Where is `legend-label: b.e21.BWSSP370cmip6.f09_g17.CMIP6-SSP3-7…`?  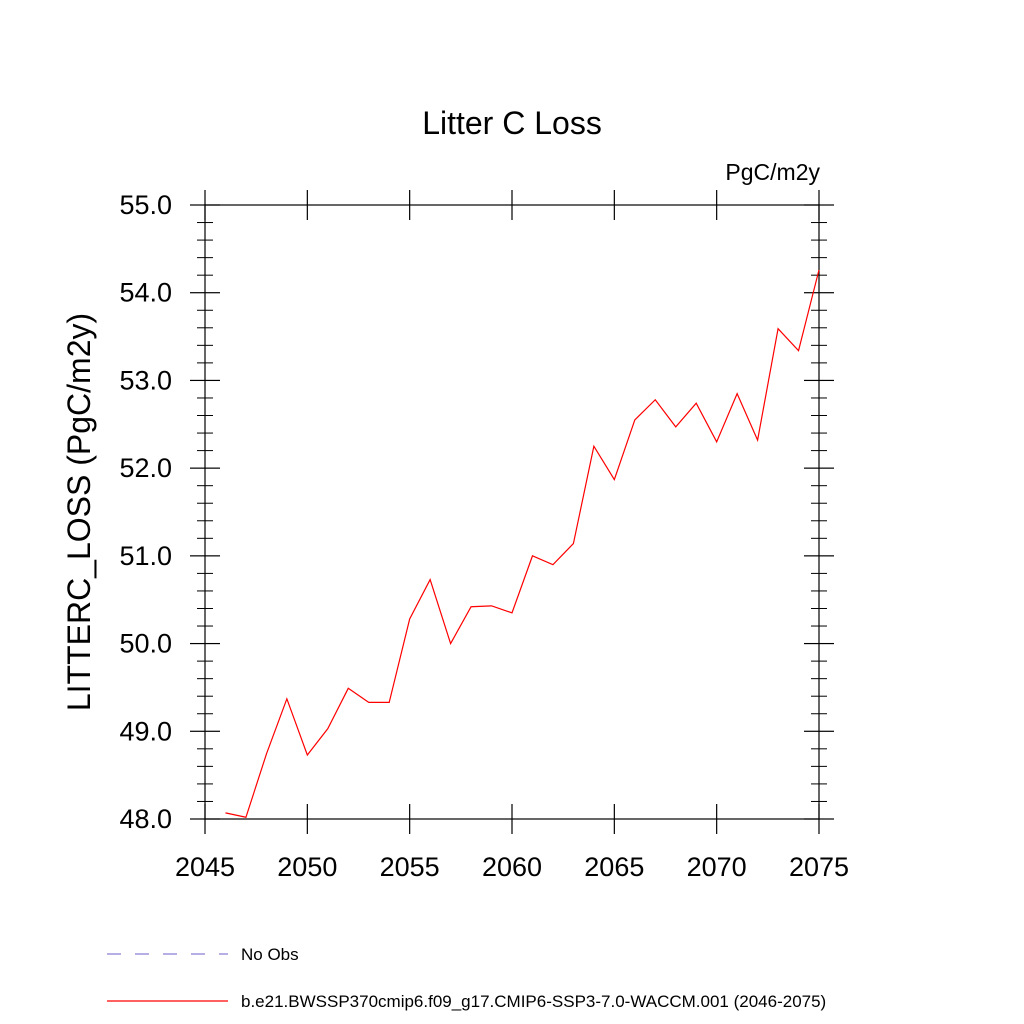
legend-label: b.e21.BWSSP370cmip6.f09_g17.CMIP6-SSP3-7… is located at coordinates (533, 1001).